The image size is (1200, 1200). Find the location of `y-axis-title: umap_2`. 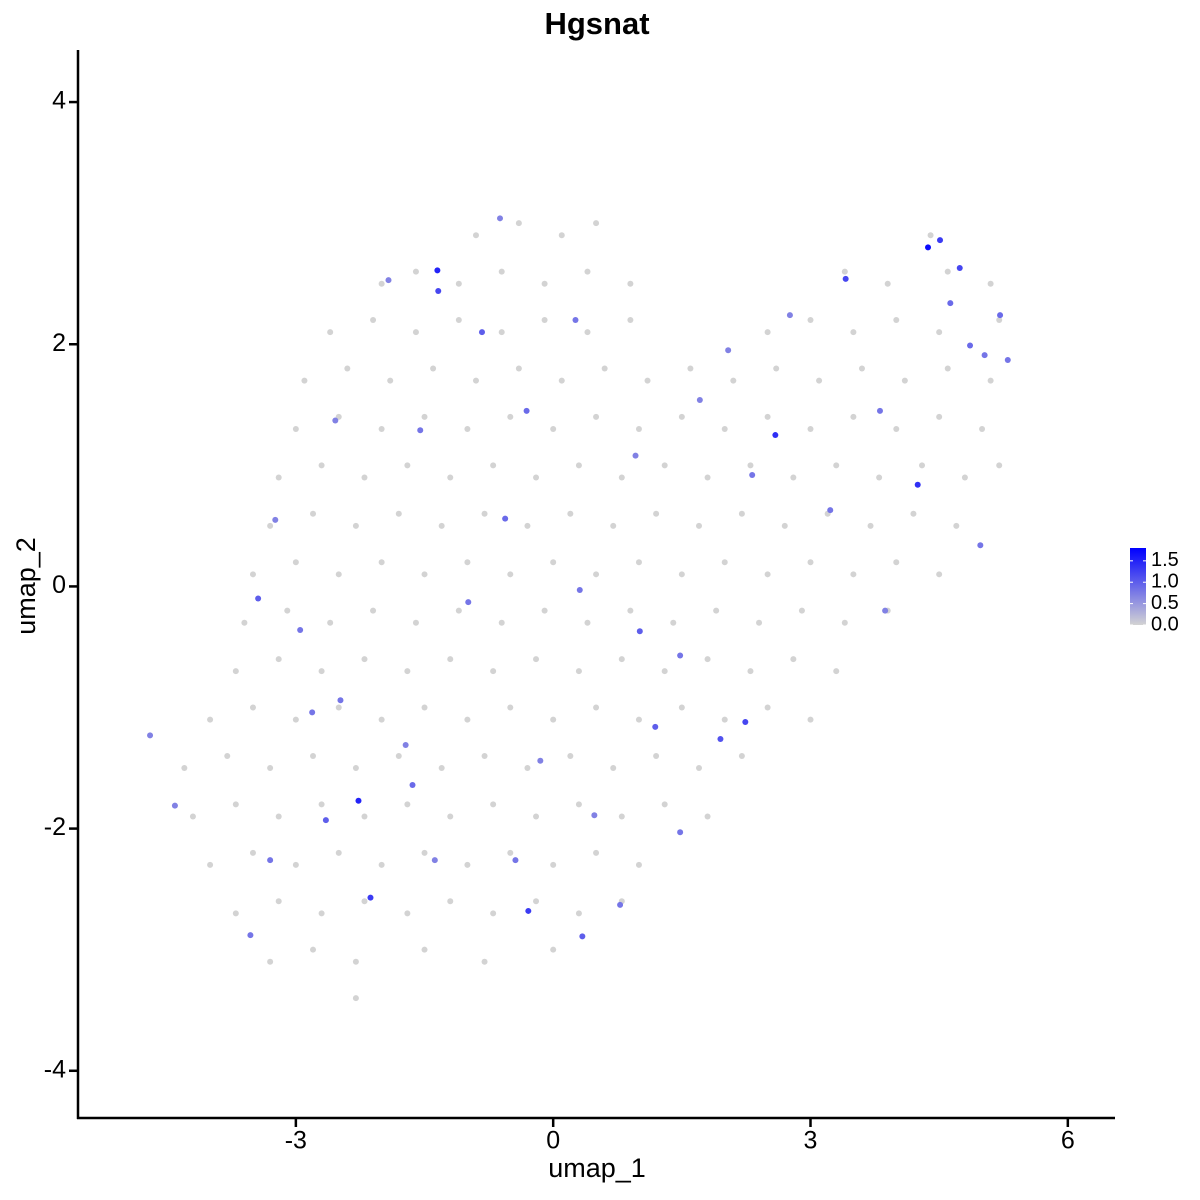

y-axis-title: umap_2 is located at coordinates (26, 586).